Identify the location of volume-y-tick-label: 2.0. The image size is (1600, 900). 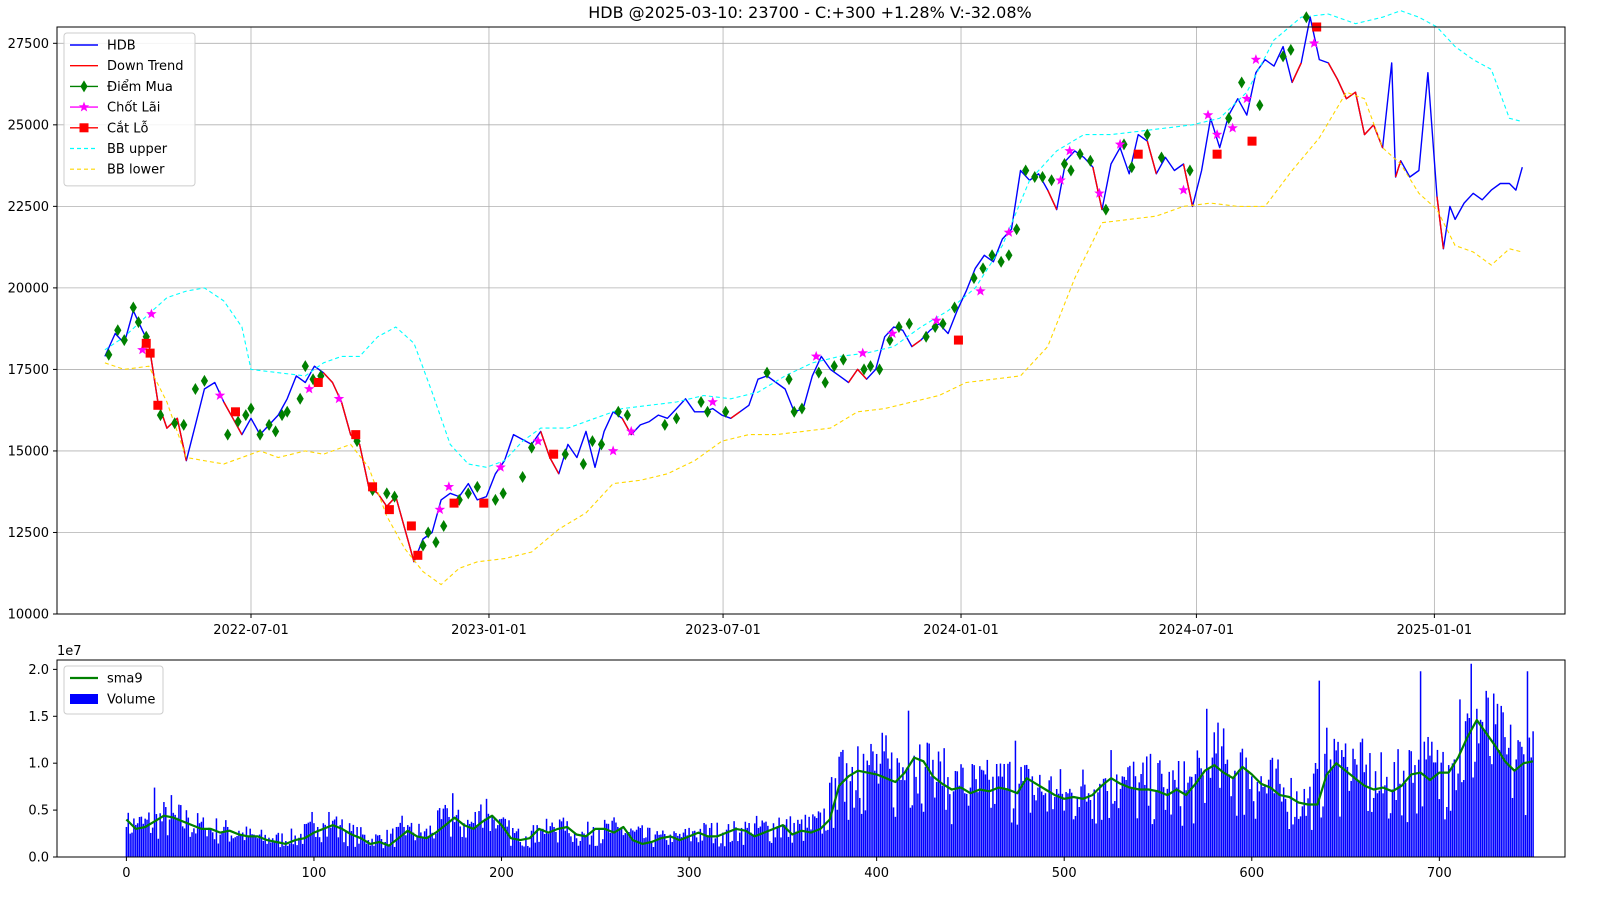
(38, 670).